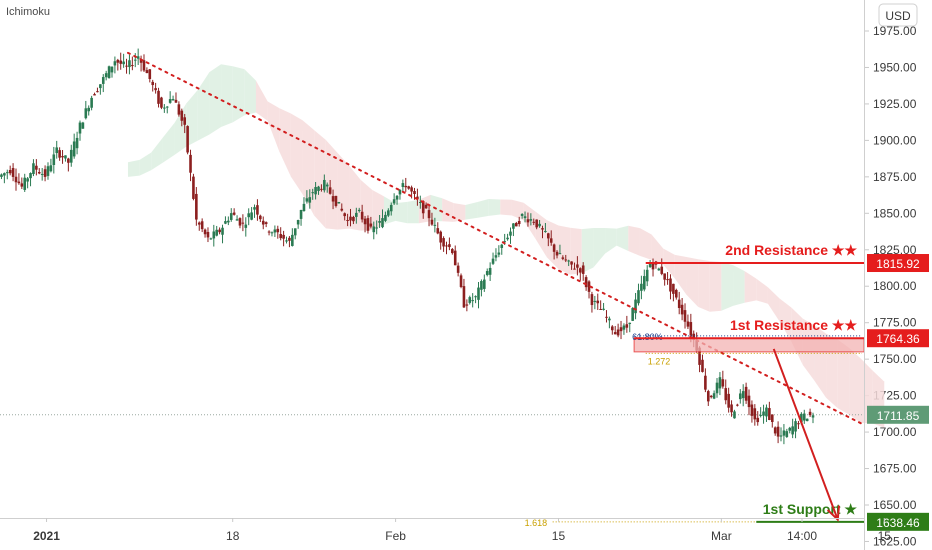 The width and height of the screenshot is (932, 550). What do you see at coordinates (805, 434) in the screenshot?
I see `forecast-arrow-shaft` at bounding box center [805, 434].